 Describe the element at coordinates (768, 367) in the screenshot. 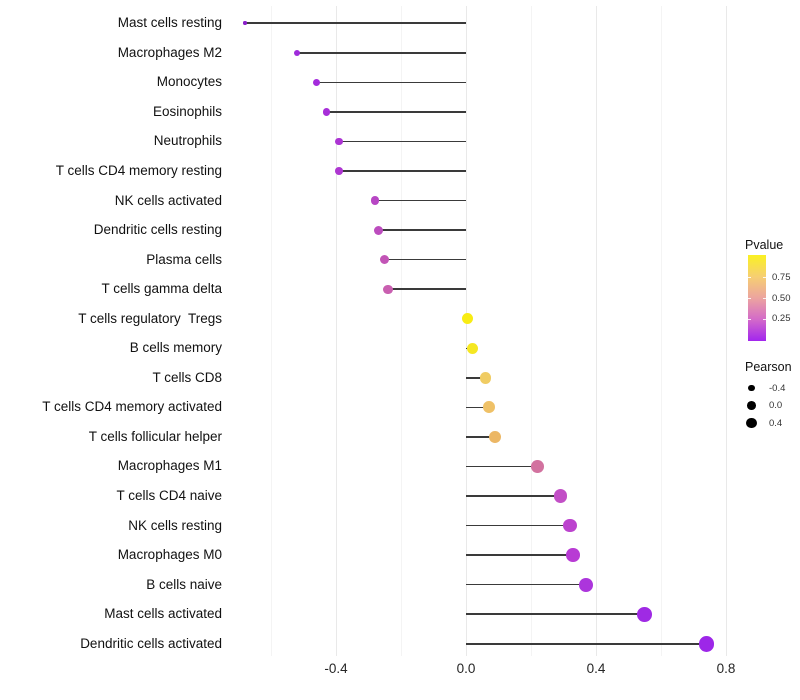

I see `pearson-legend-title: Pearson` at that location.